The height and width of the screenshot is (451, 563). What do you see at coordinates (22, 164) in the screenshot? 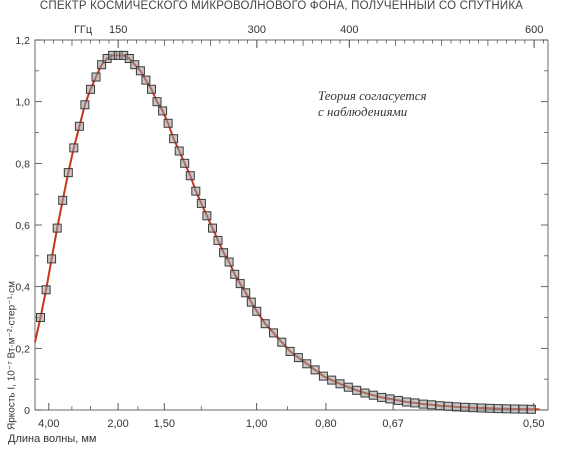
I see `y-tick-label: 0,8` at bounding box center [22, 164].